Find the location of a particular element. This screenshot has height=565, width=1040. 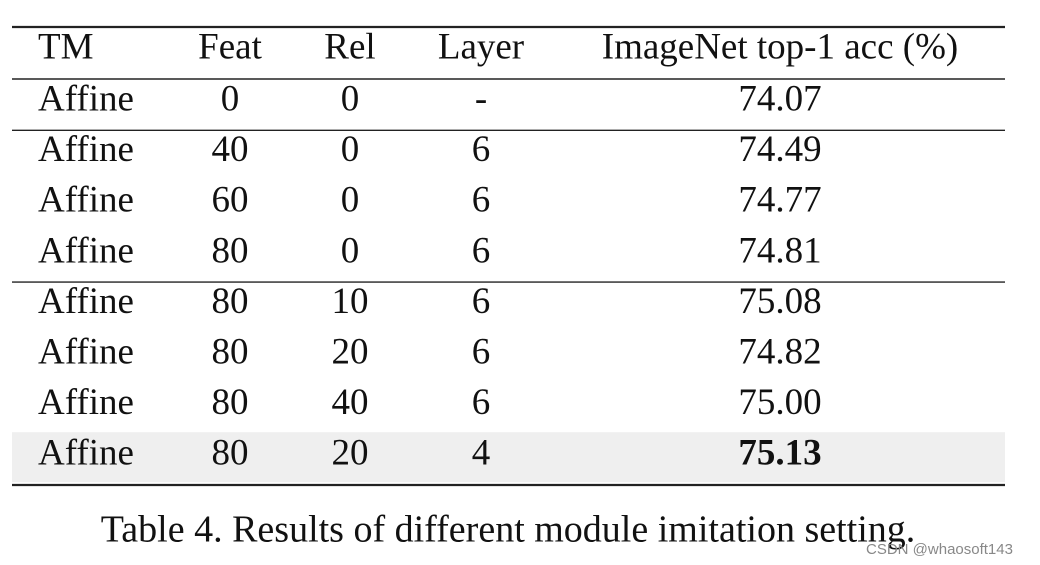

cell: 74.49 is located at coordinates (779, 149).